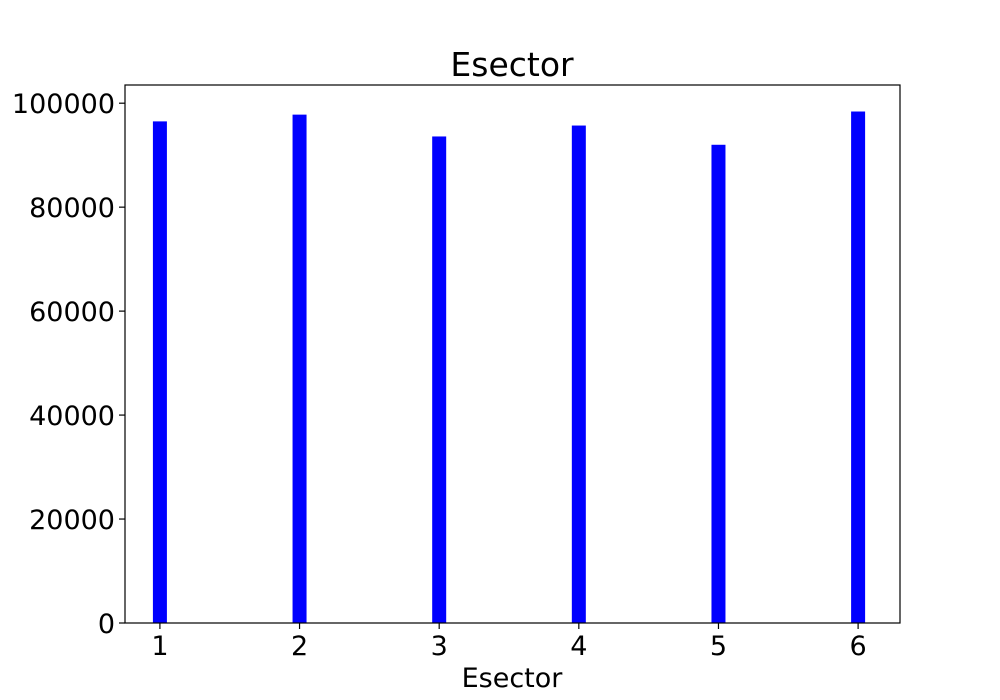 The image size is (1000, 700). What do you see at coordinates (509, 642) in the screenshot?
I see `x-axis-ticks: 1 2 3 4 5 6` at bounding box center [509, 642].